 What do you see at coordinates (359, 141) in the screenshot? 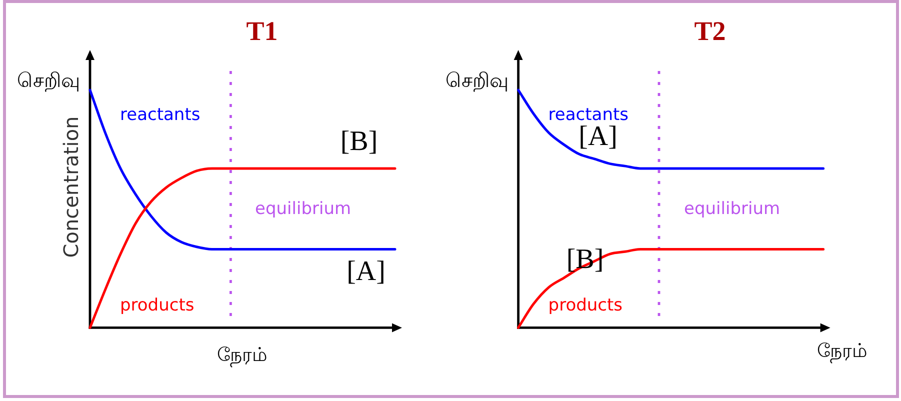
I see `annotation: [B]` at bounding box center [359, 141].